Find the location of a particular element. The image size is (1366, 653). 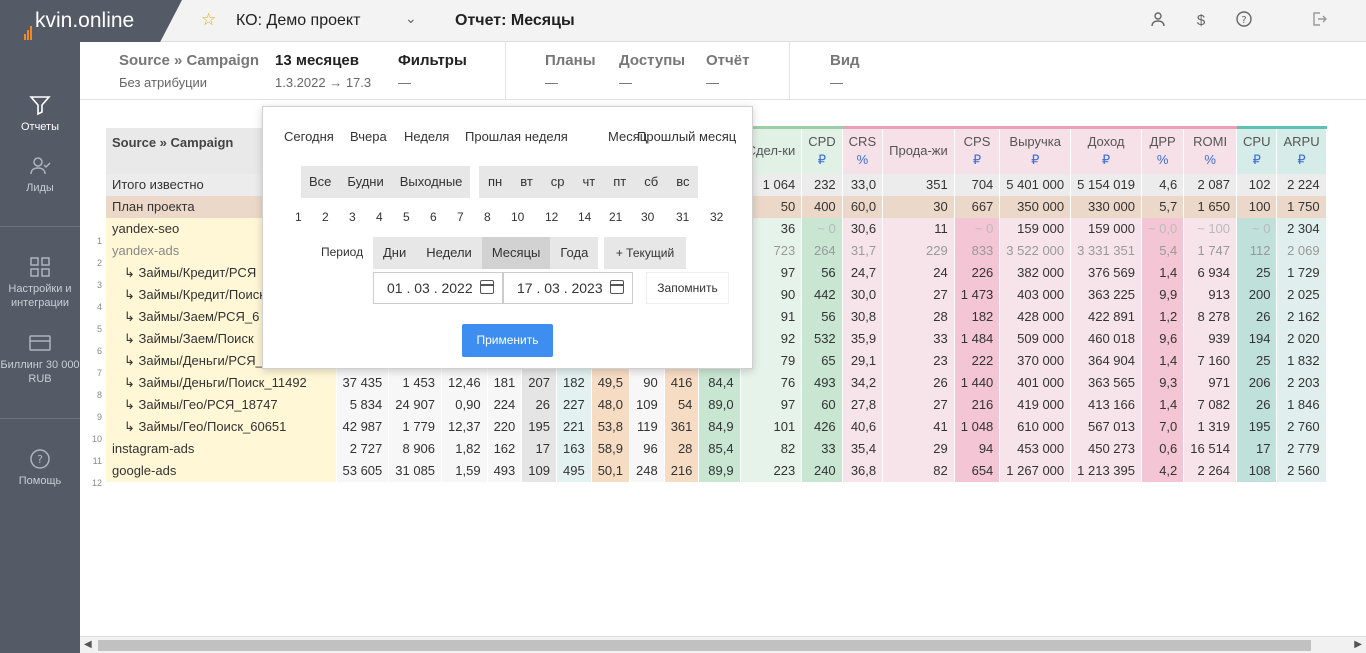

period-option-1: Недели is located at coordinates (449, 252).